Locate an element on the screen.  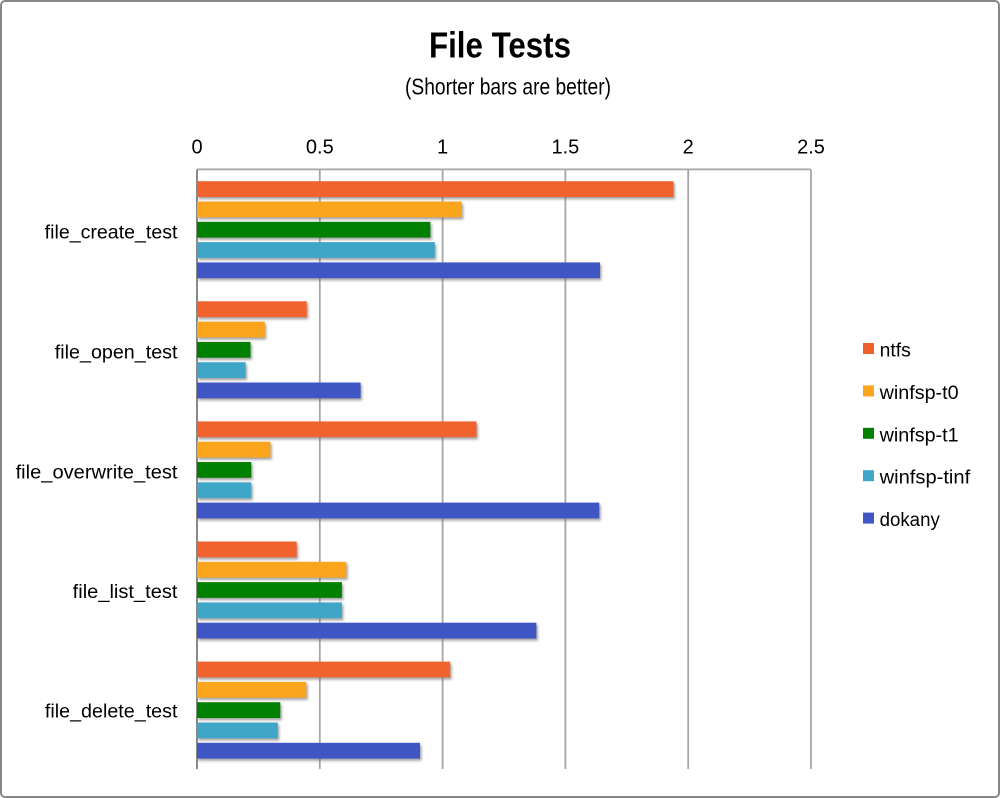
svg-text: file_list_test is located at coordinates (126, 592).